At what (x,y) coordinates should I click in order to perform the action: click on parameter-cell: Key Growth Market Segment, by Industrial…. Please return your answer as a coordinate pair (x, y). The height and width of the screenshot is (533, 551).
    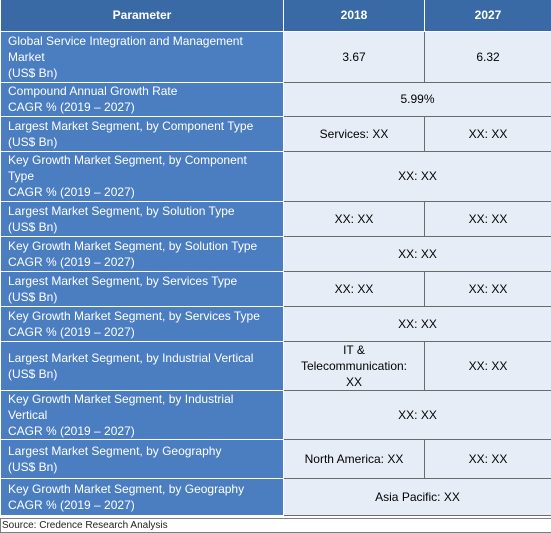
    Looking at the image, I should click on (142, 414).